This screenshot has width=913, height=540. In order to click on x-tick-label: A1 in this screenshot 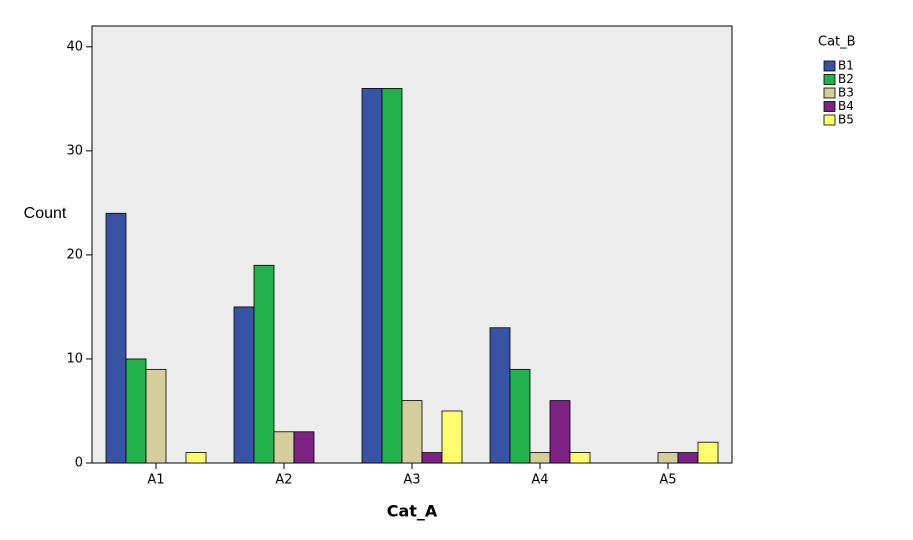, I will do `click(155, 480)`.